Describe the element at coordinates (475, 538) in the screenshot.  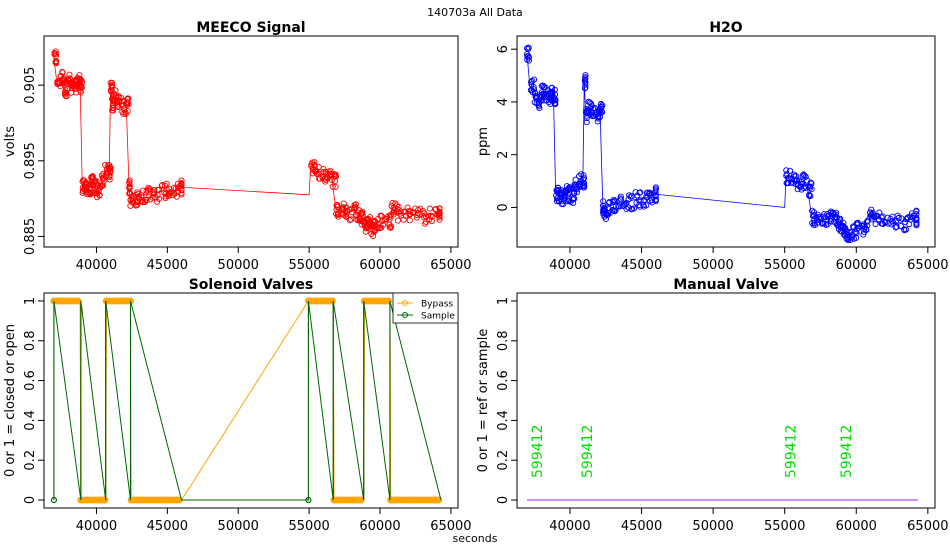
I see `figure-x-label: seconds` at that location.